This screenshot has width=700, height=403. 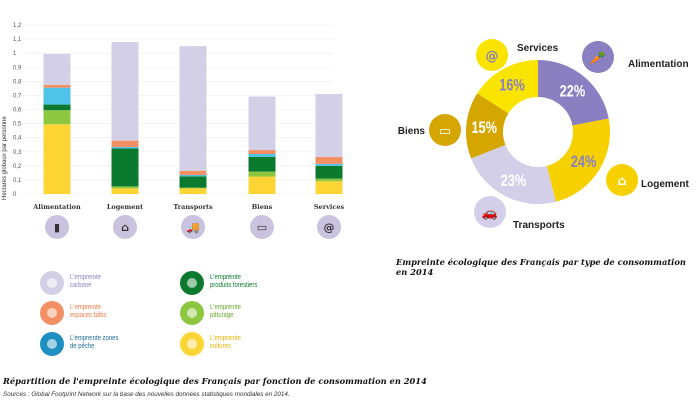 I want to click on x-tick-label: Alimentation, so click(x=56, y=207).